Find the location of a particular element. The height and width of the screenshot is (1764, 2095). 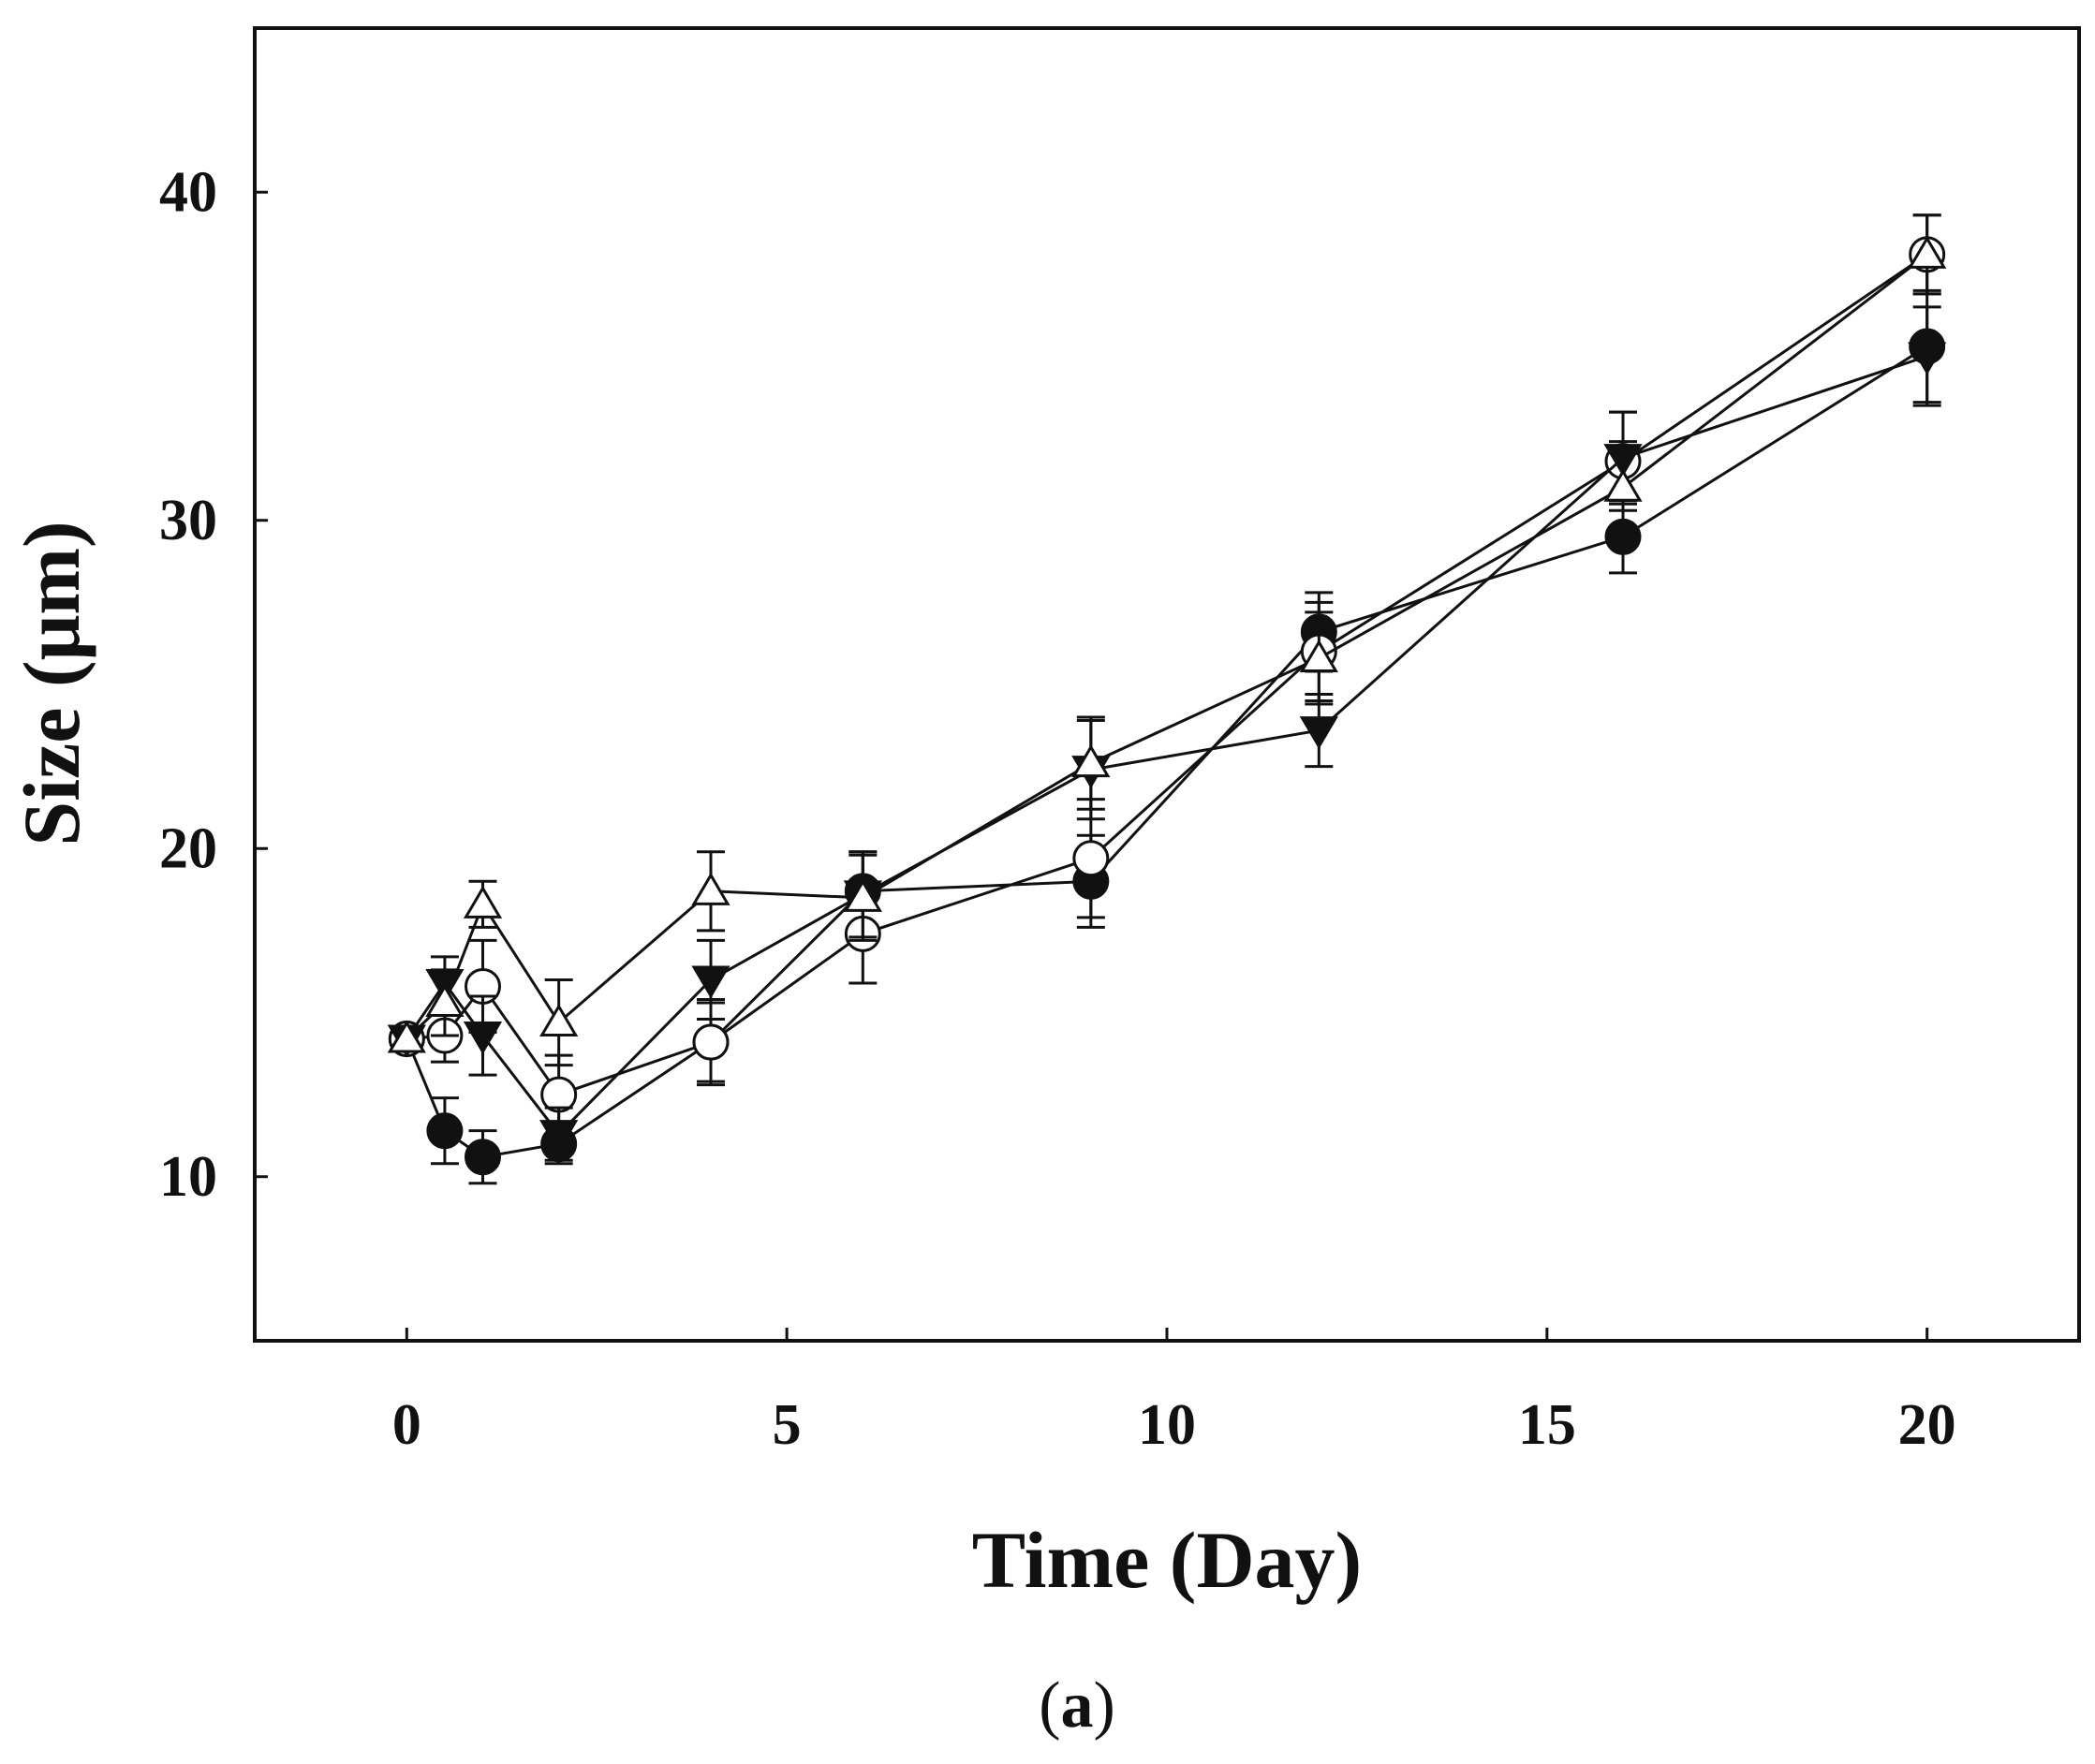

caption-close-paren: ) is located at coordinates (1104, 1706).